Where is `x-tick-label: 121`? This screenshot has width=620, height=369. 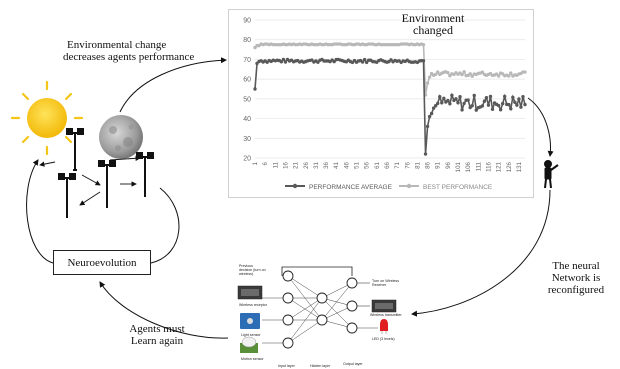 x-tick-label: 121 is located at coordinates (499, 166).